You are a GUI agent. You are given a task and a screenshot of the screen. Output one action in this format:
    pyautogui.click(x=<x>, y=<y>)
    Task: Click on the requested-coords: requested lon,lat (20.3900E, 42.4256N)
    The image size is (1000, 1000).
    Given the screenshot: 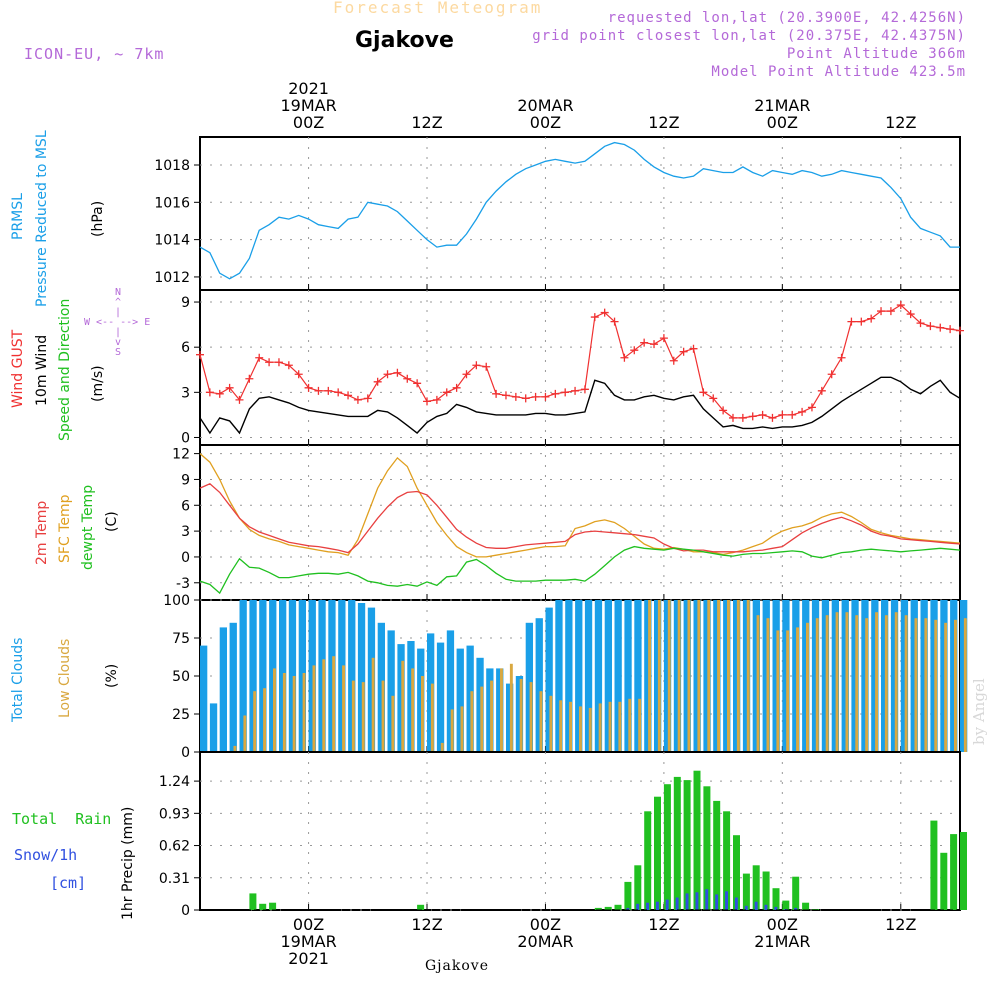 What is the action you would take?
    pyautogui.click(x=786, y=18)
    